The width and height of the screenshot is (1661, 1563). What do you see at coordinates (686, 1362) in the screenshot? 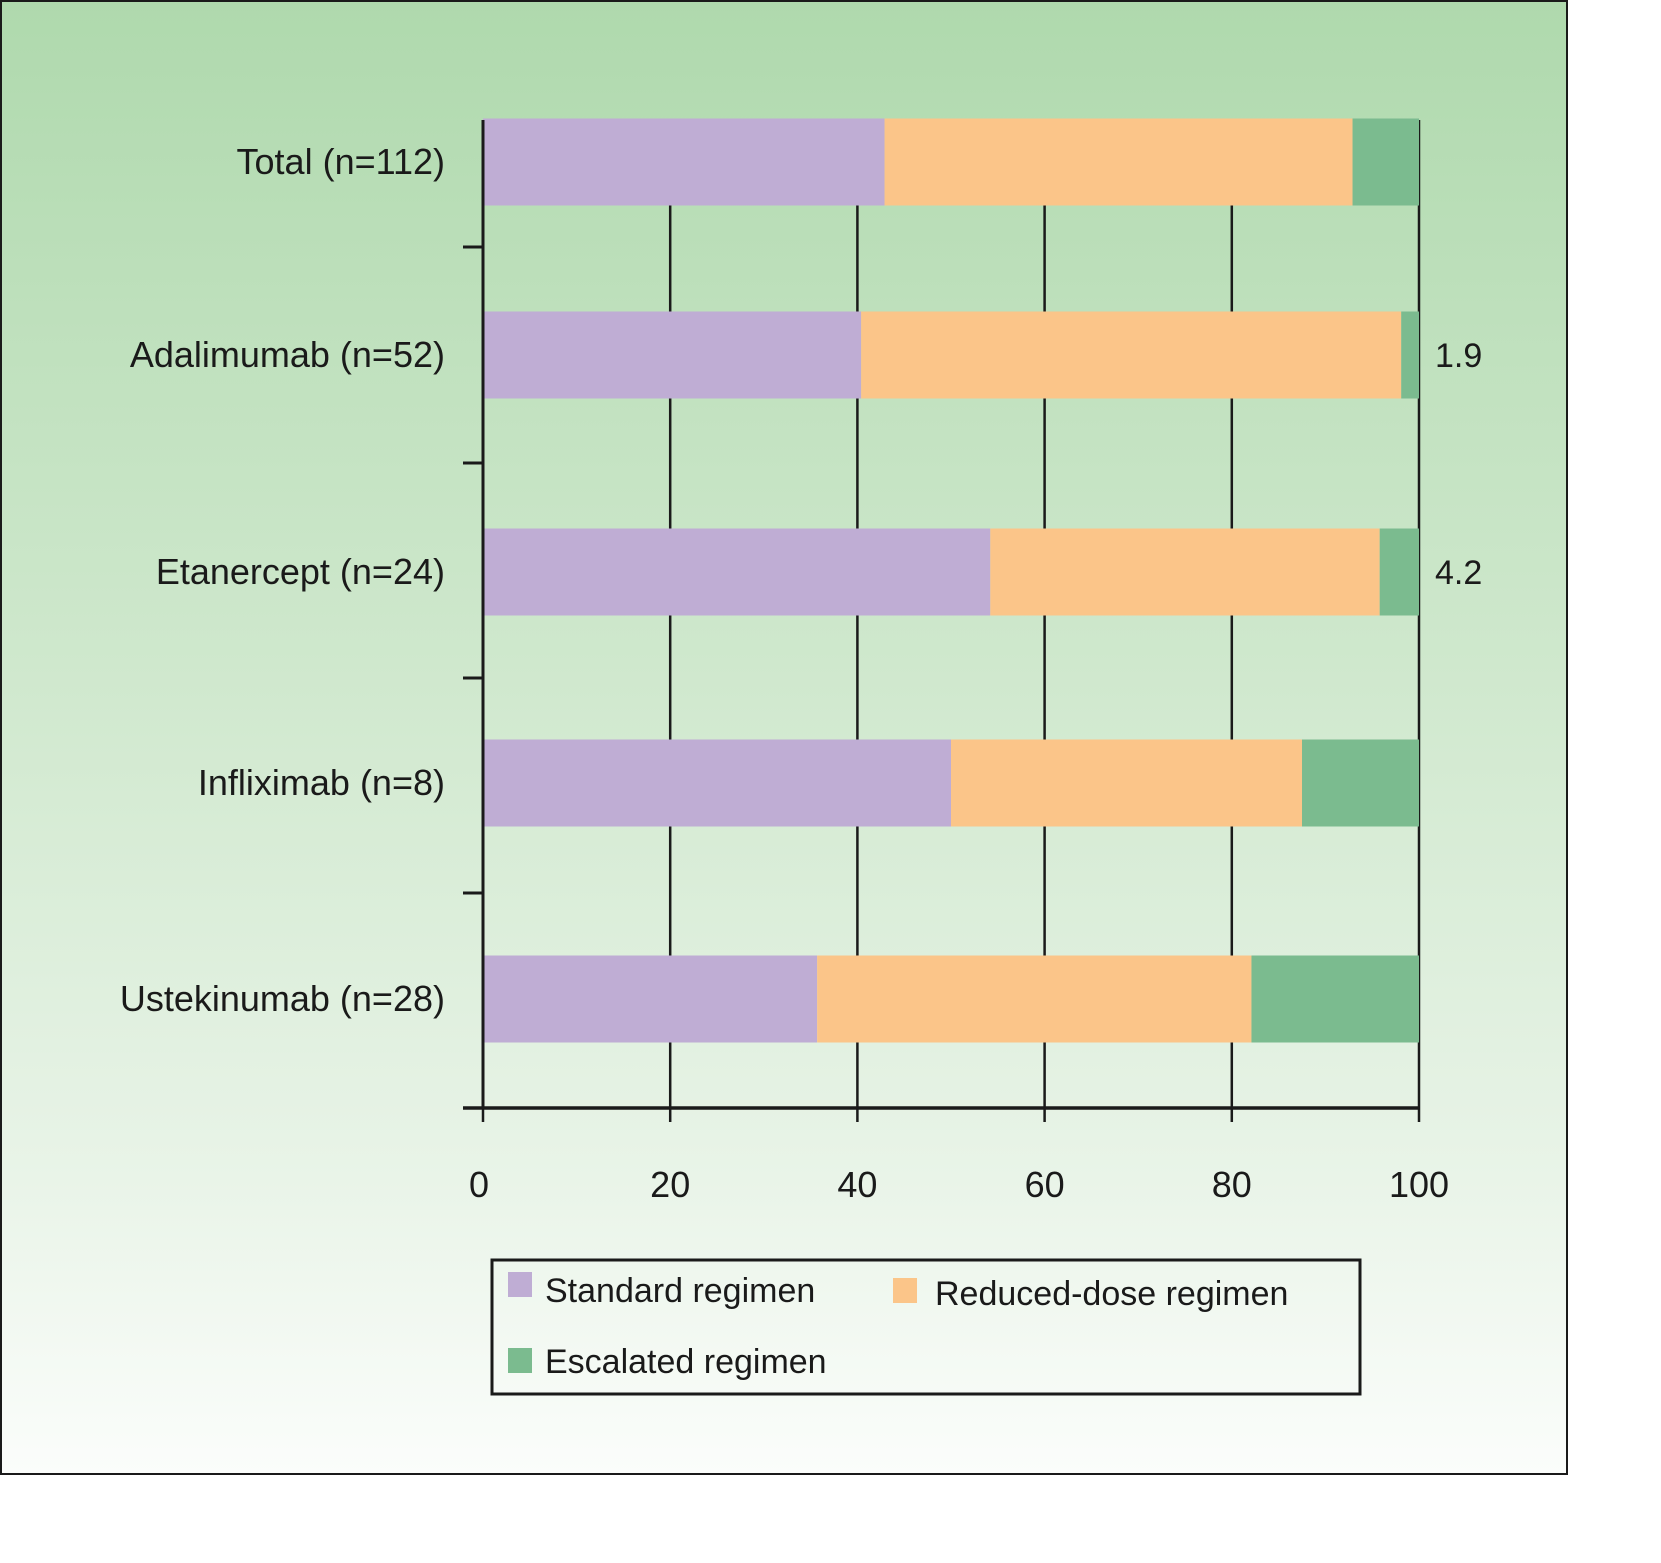
I see `legend-label: Escalated regimen` at bounding box center [686, 1362].